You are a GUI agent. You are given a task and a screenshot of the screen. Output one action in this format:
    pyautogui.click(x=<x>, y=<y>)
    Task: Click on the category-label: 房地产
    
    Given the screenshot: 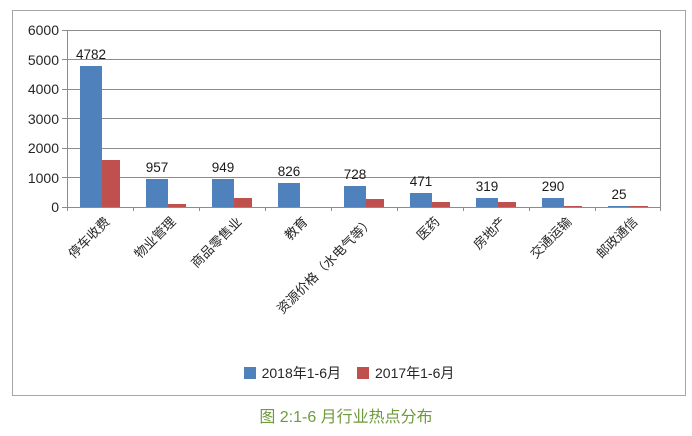 What is the action you would take?
    pyautogui.click(x=489, y=233)
    